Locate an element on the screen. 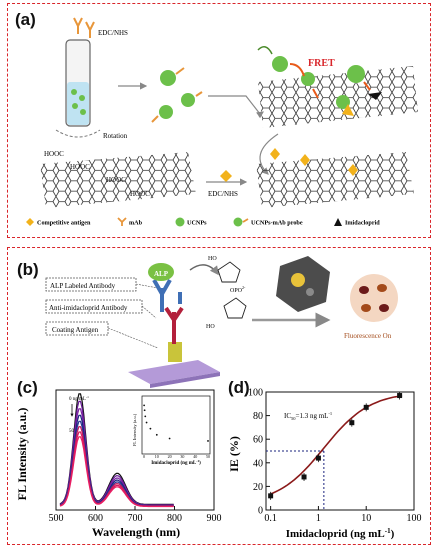  chemical-structures is located at coordinates (232, 290).